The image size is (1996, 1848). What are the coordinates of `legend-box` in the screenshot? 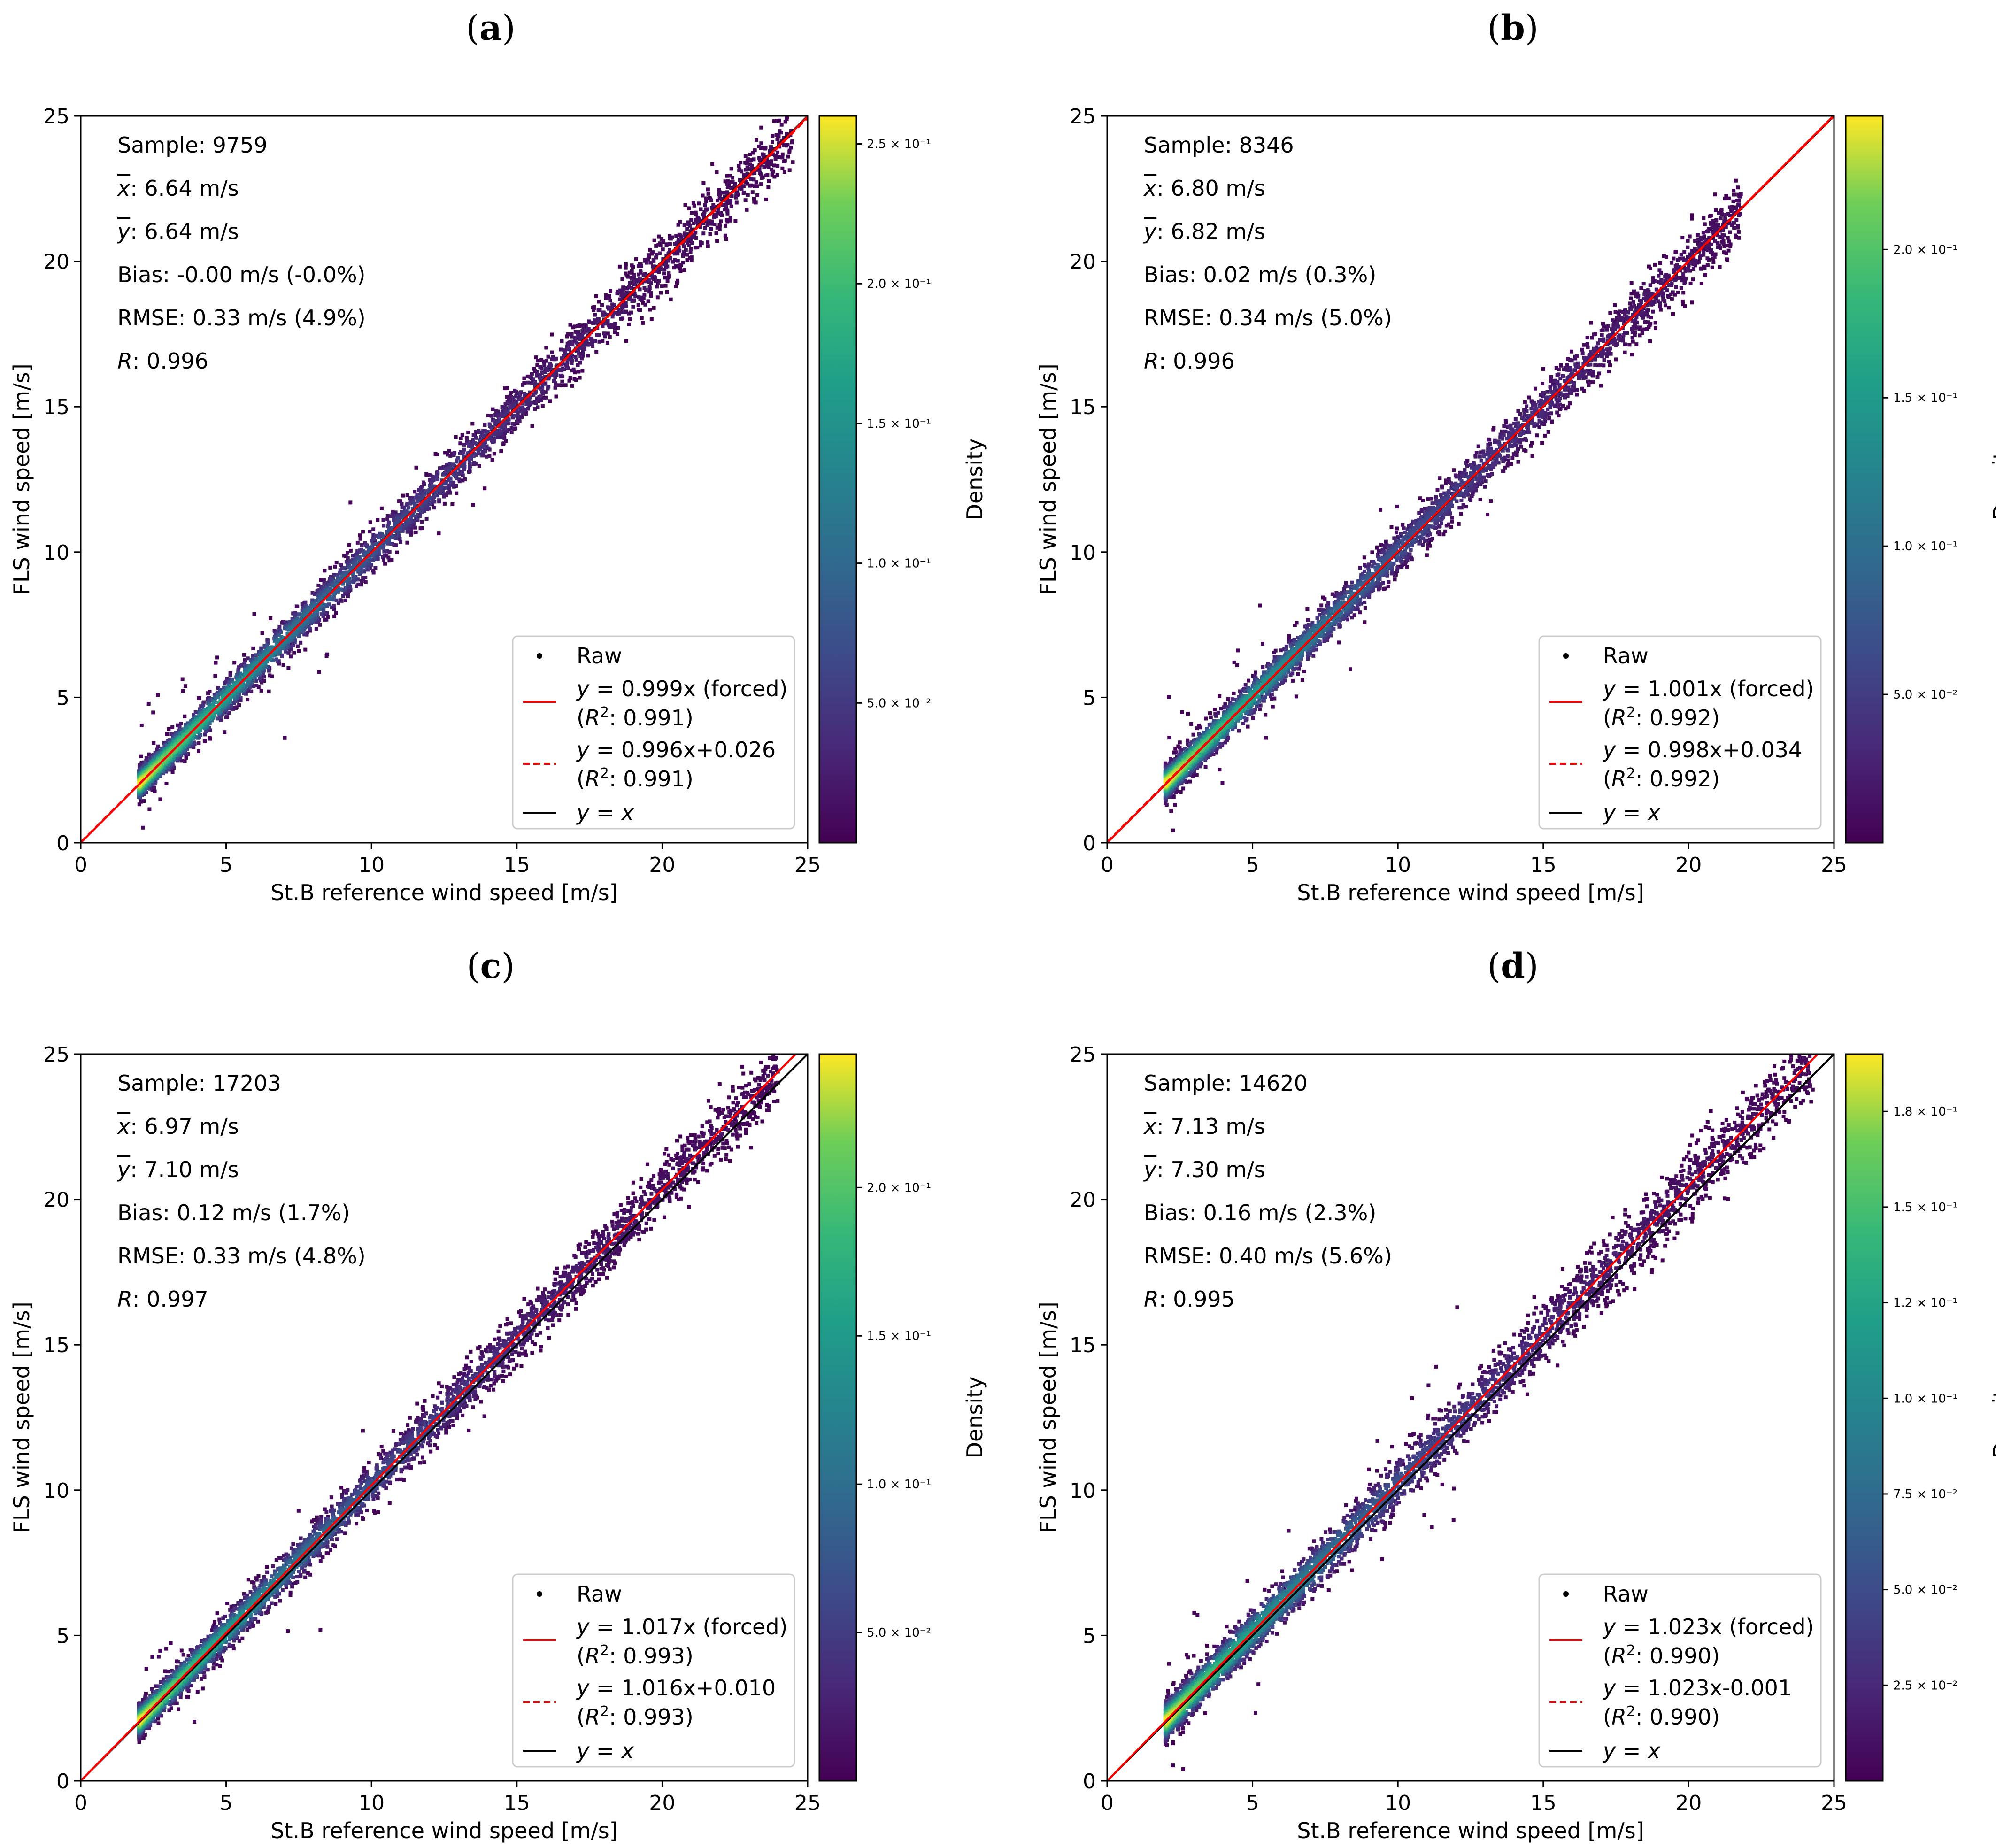 It's located at (653, 732).